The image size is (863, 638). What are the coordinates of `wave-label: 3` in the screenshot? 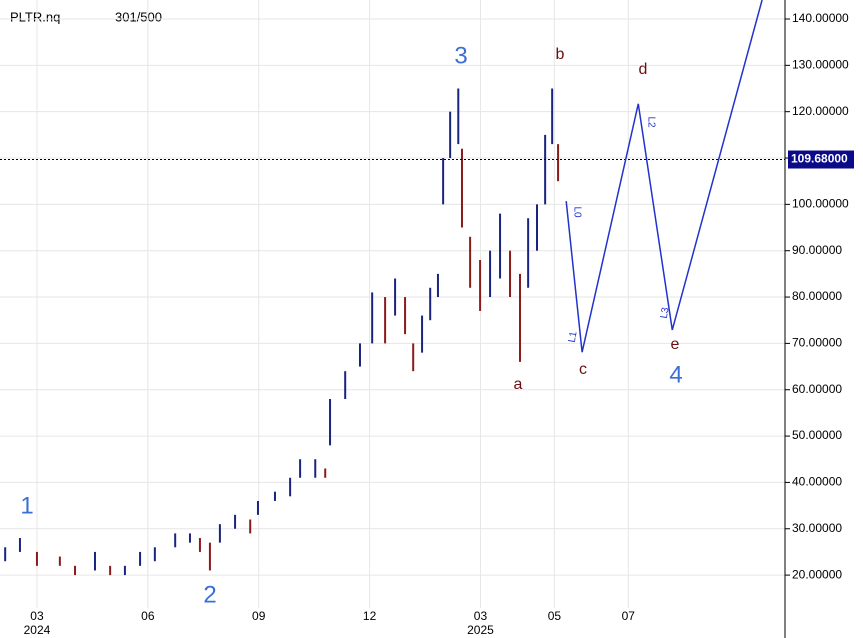 It's located at (460, 55).